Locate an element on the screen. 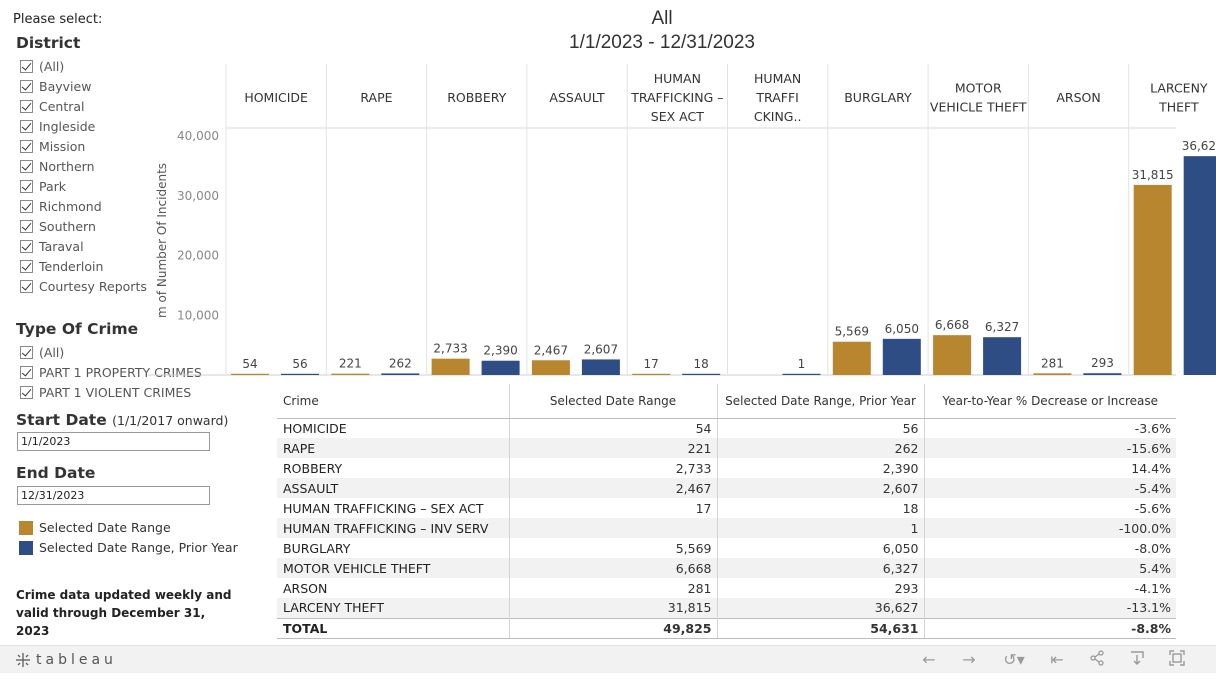 This screenshot has width=1216, height=690. district-option: Northern is located at coordinates (83, 166).